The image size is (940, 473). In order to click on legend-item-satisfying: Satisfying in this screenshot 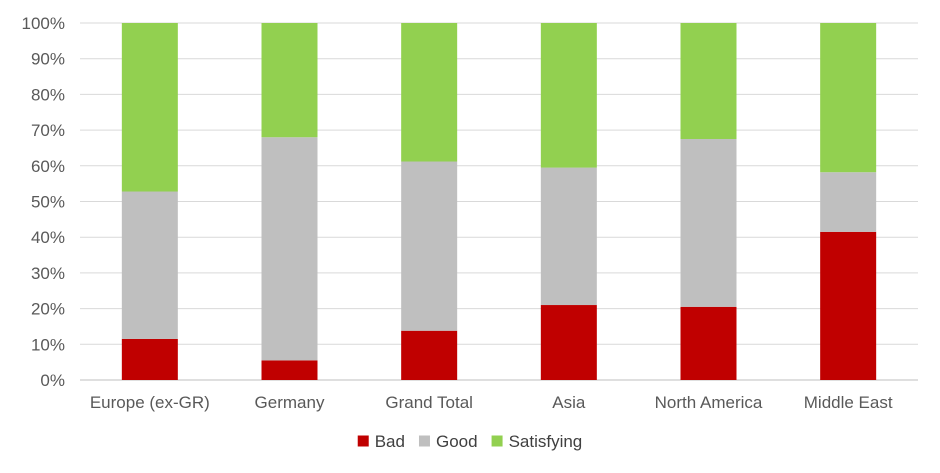, I will do `click(537, 441)`.